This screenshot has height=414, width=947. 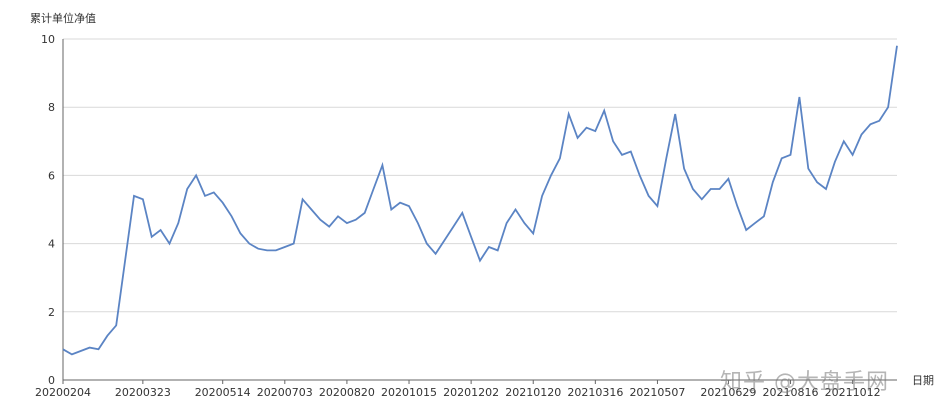 What do you see at coordinates (471, 392) in the screenshot?
I see `x-tick-label: 20201202` at bounding box center [471, 392].